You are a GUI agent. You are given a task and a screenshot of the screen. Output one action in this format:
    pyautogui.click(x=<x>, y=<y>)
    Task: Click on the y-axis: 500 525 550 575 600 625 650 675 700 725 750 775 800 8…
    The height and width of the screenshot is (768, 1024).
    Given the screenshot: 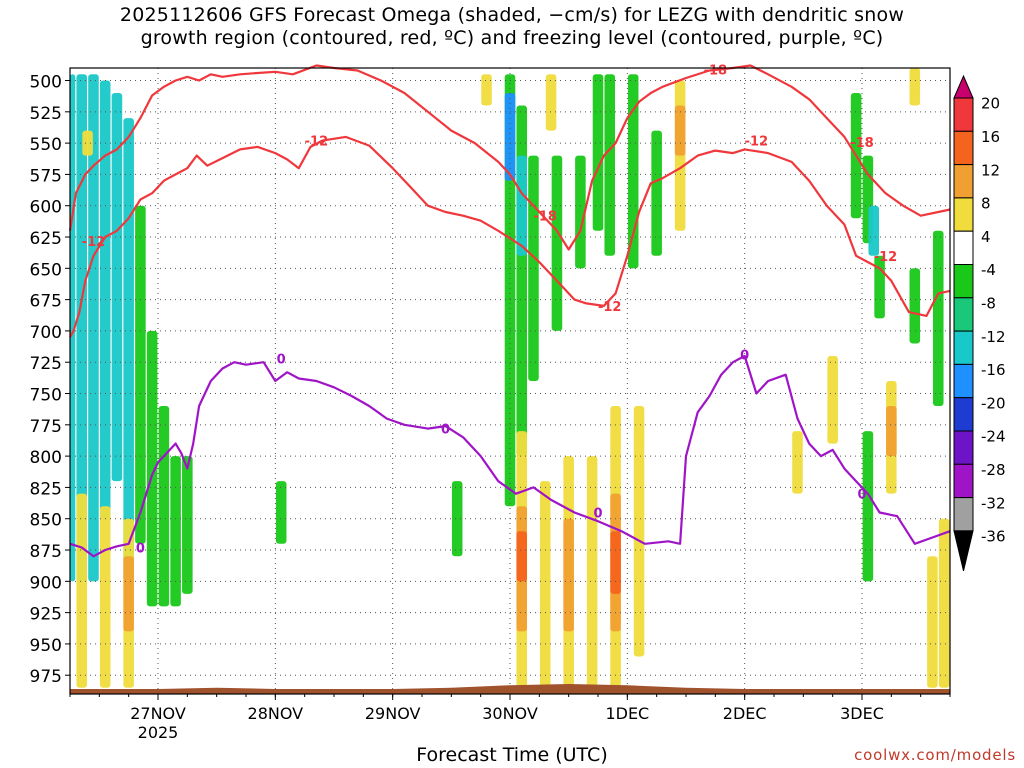 What is the action you would take?
    pyautogui.click(x=50, y=380)
    